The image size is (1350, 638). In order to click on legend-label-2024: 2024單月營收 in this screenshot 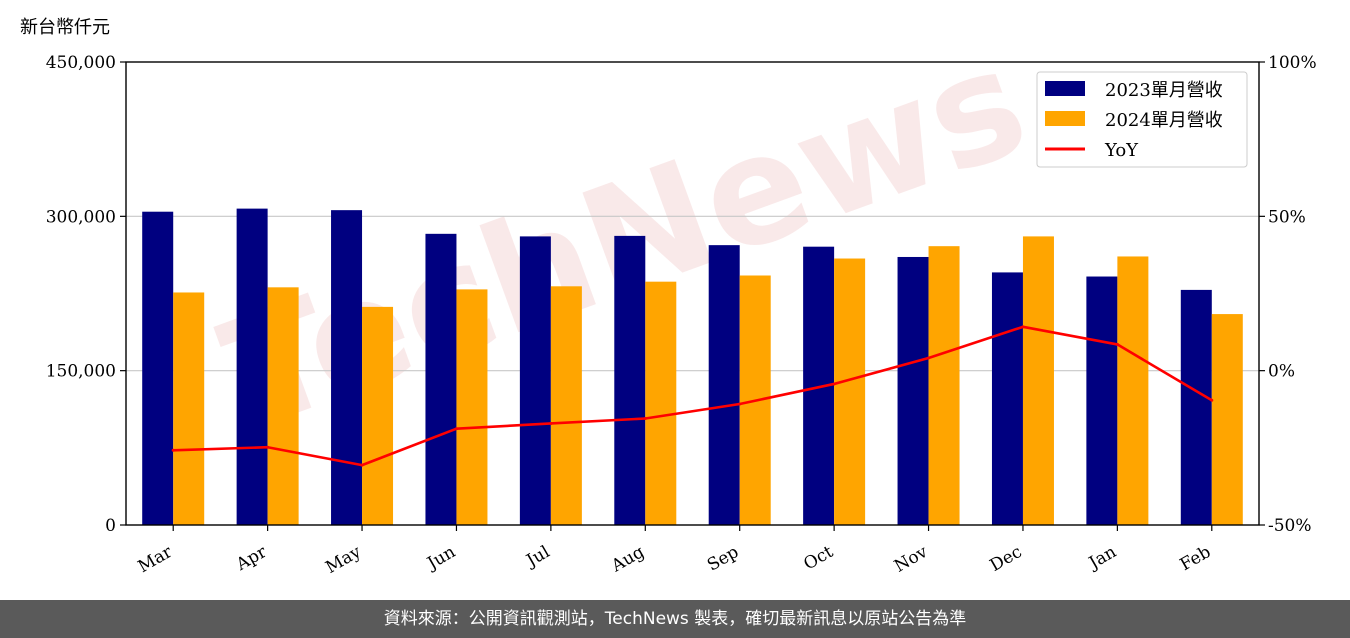, I will do `click(1164, 120)`.